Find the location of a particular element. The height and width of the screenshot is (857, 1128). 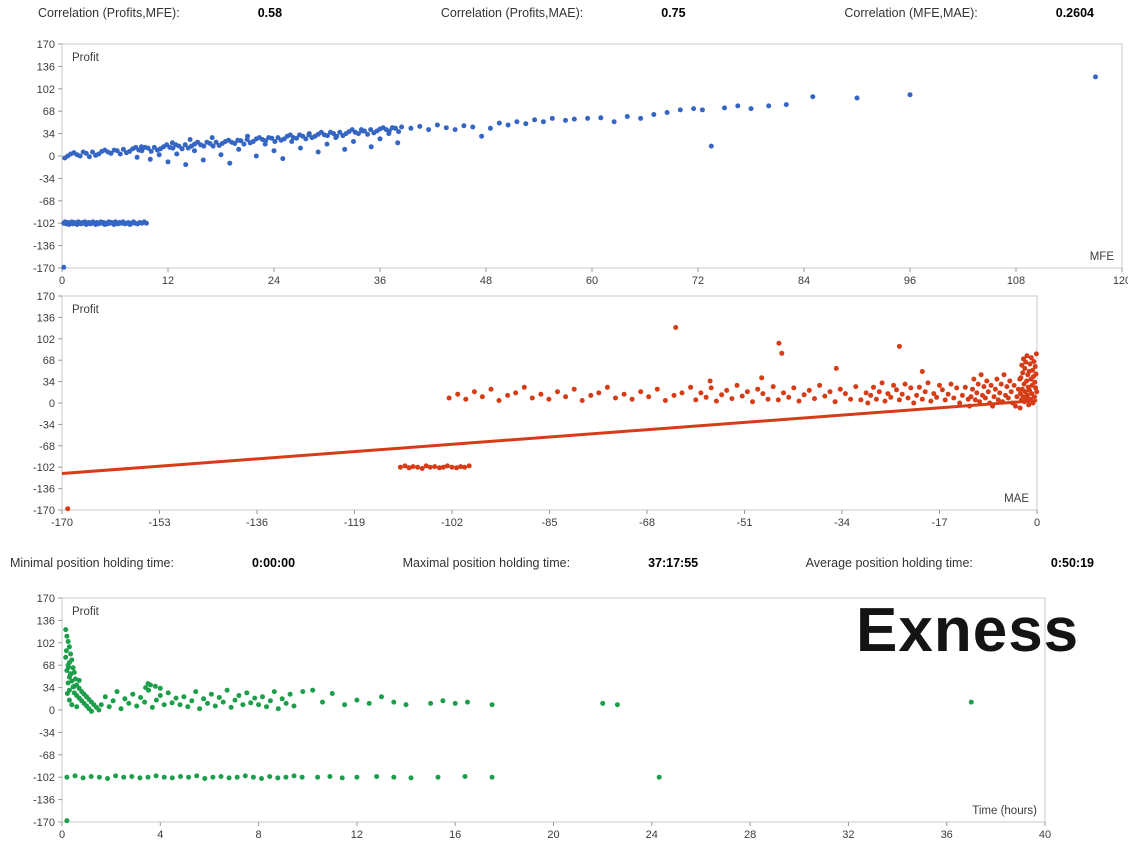

svg-text: 20 is located at coordinates (553, 835).